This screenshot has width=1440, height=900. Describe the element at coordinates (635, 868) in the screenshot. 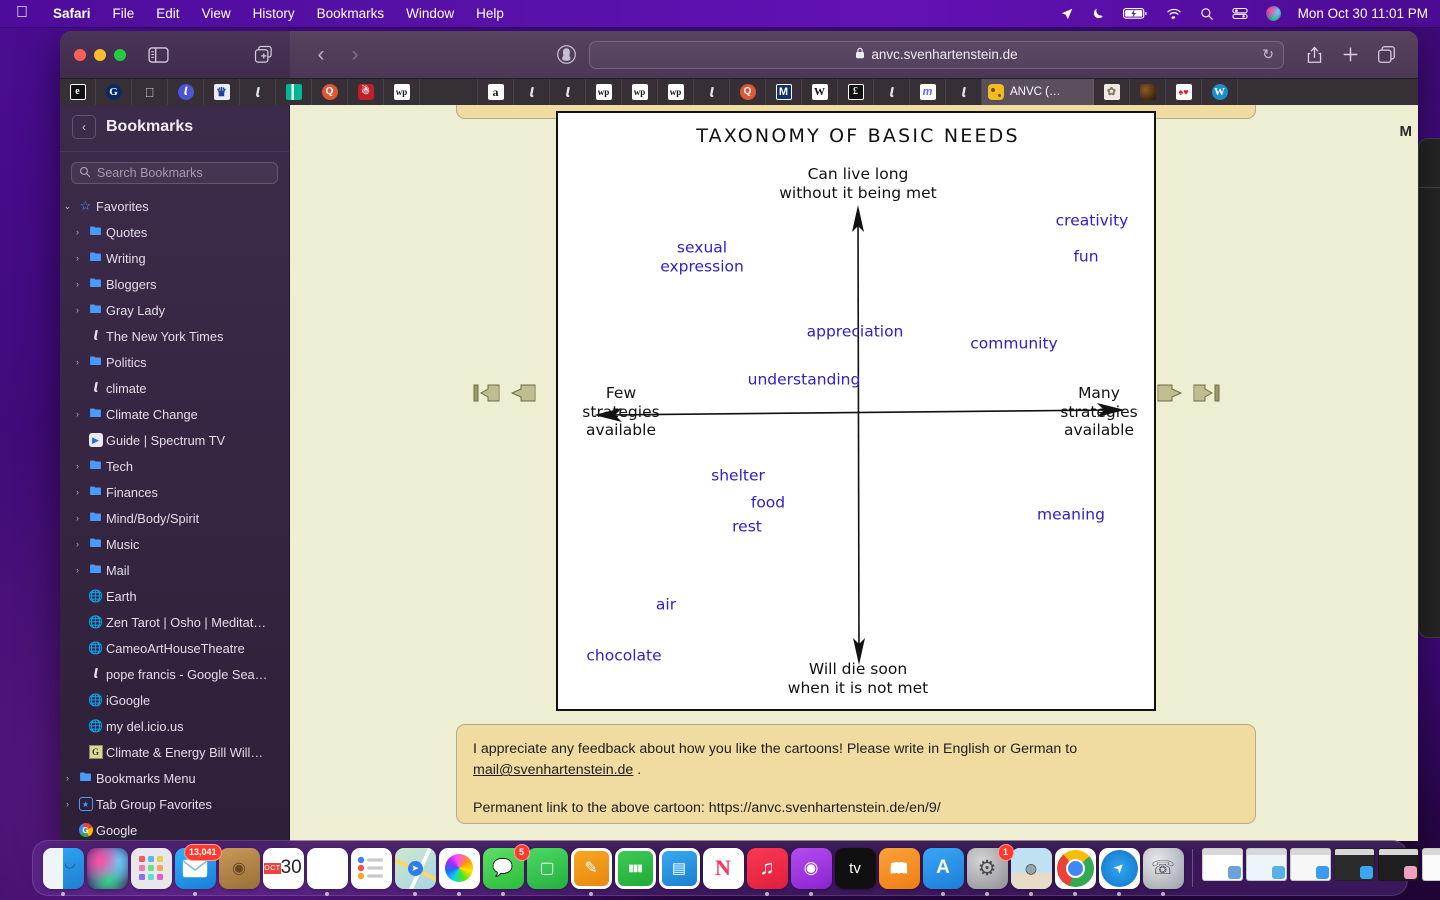

I see `dock-item-numbers` at that location.